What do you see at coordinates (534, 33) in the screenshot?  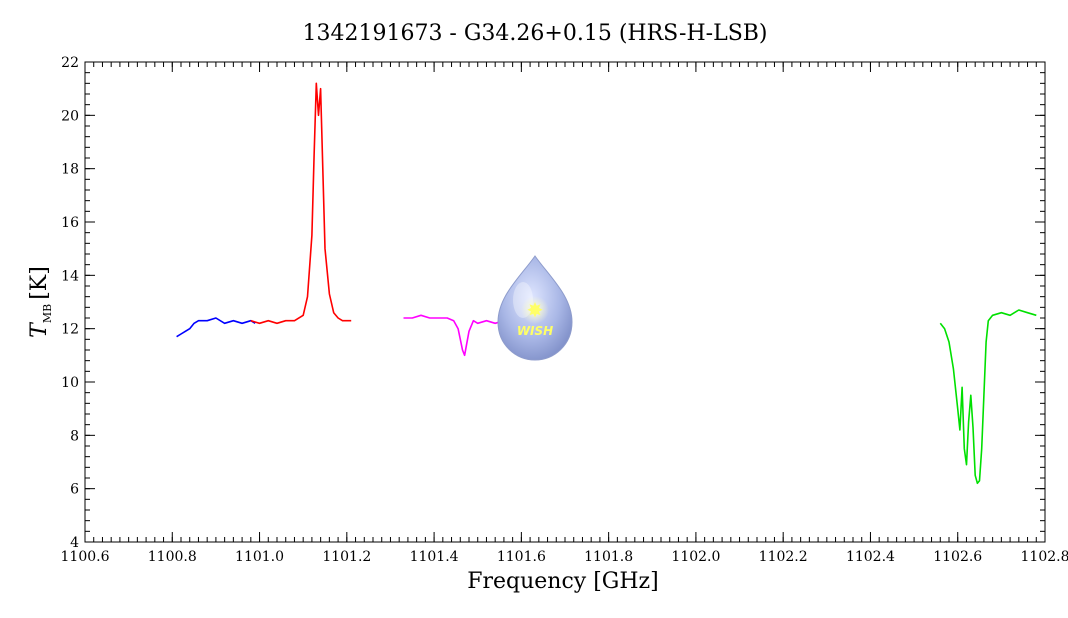 I see `chart-title: 1342191673 - G34.26+0.15 (HRS-H-LSB)` at bounding box center [534, 33].